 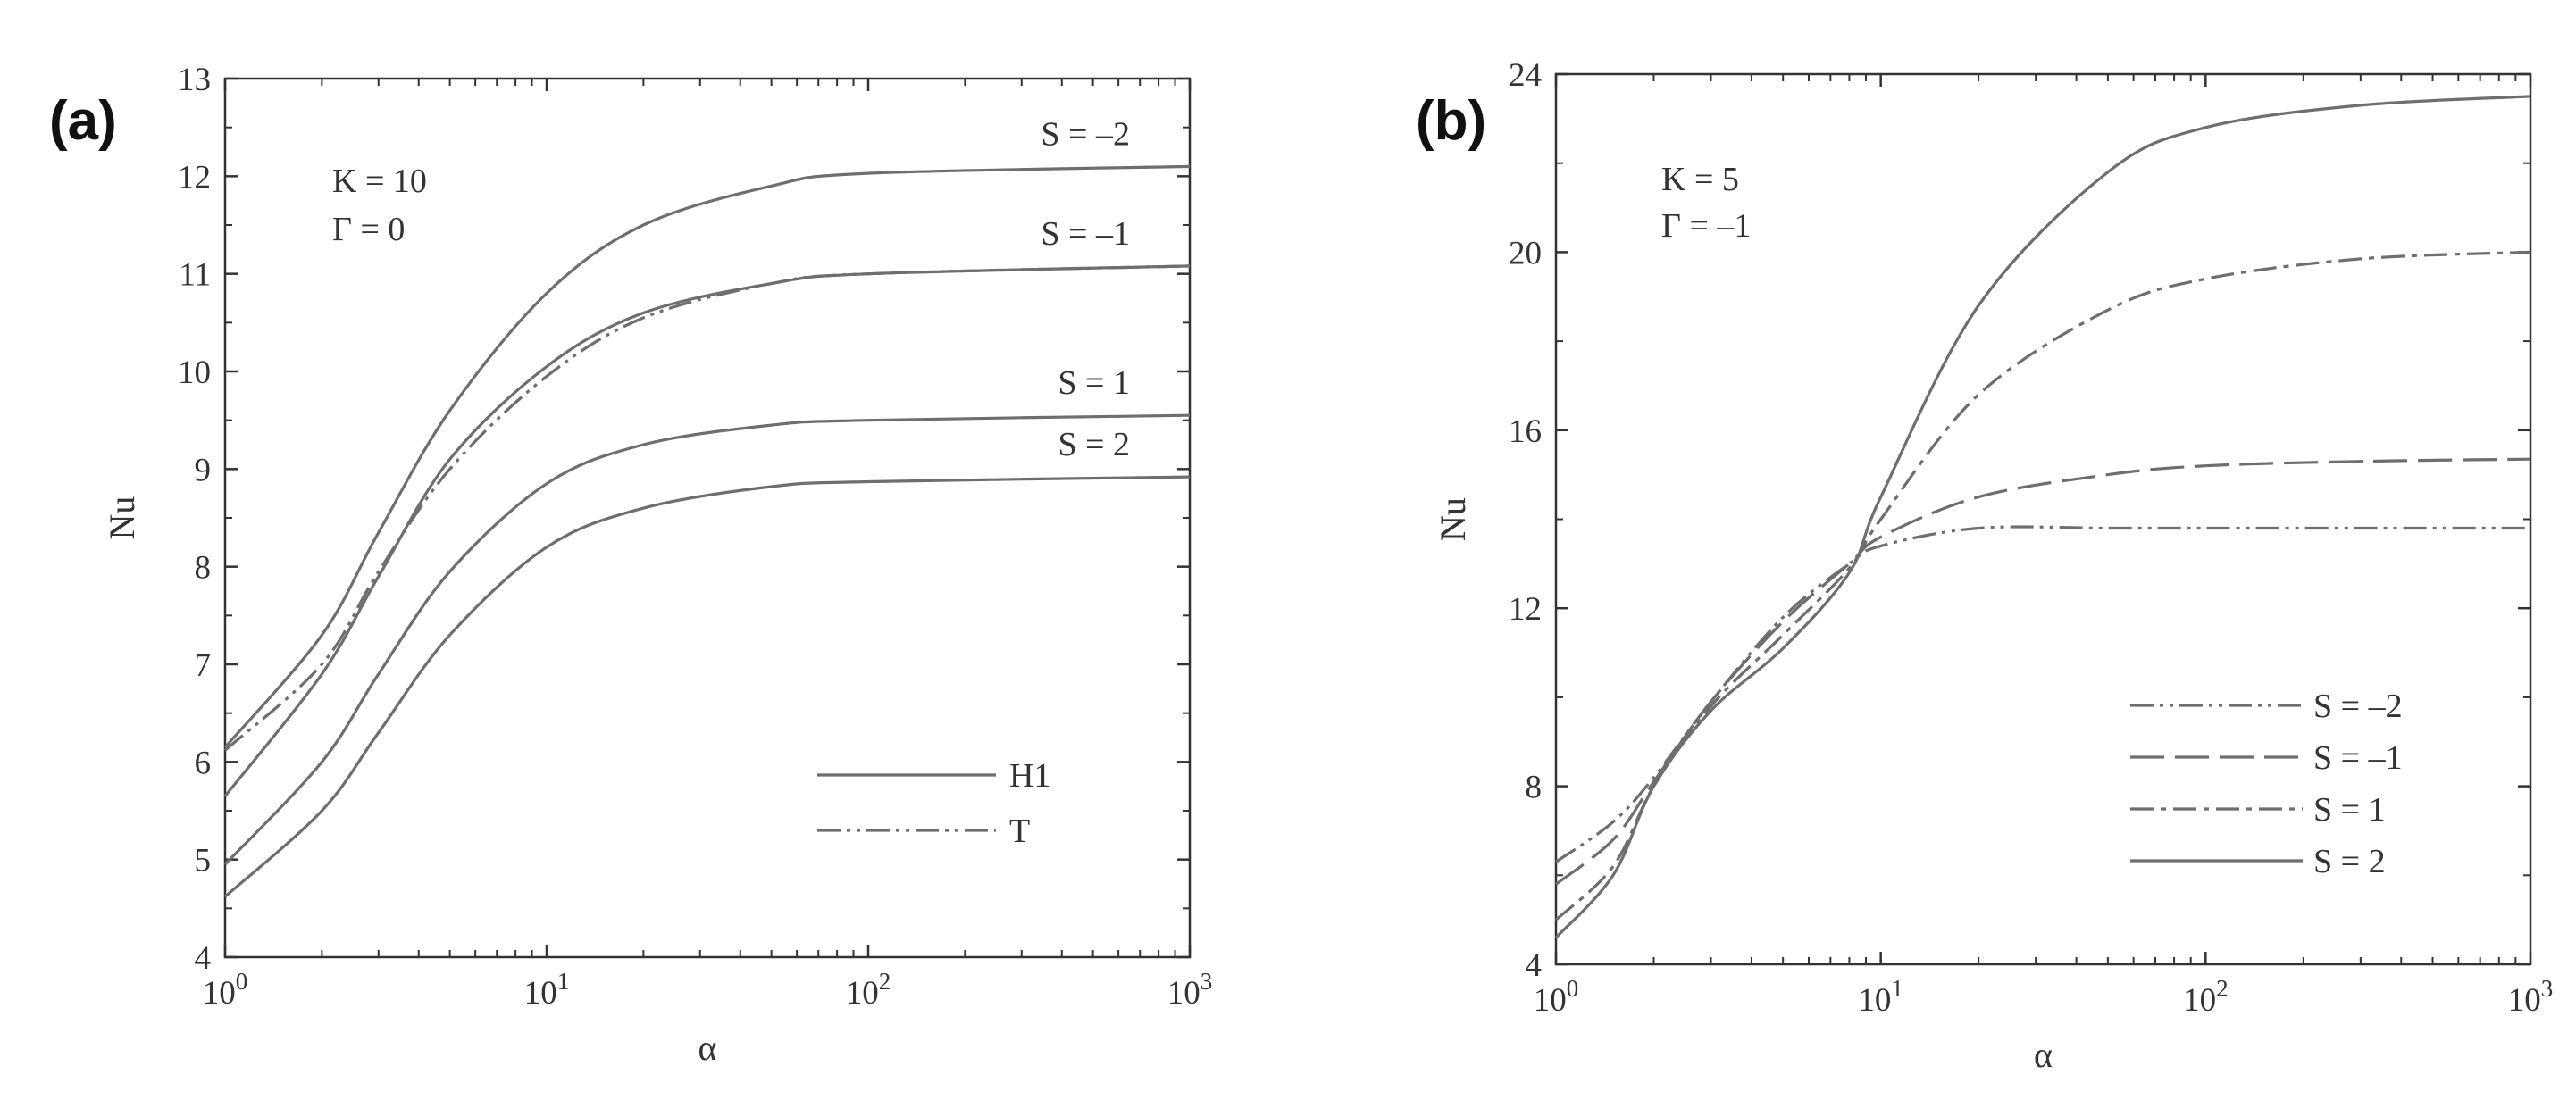 What do you see at coordinates (204, 861) in the screenshot?
I see `y-tick-label: 5` at bounding box center [204, 861].